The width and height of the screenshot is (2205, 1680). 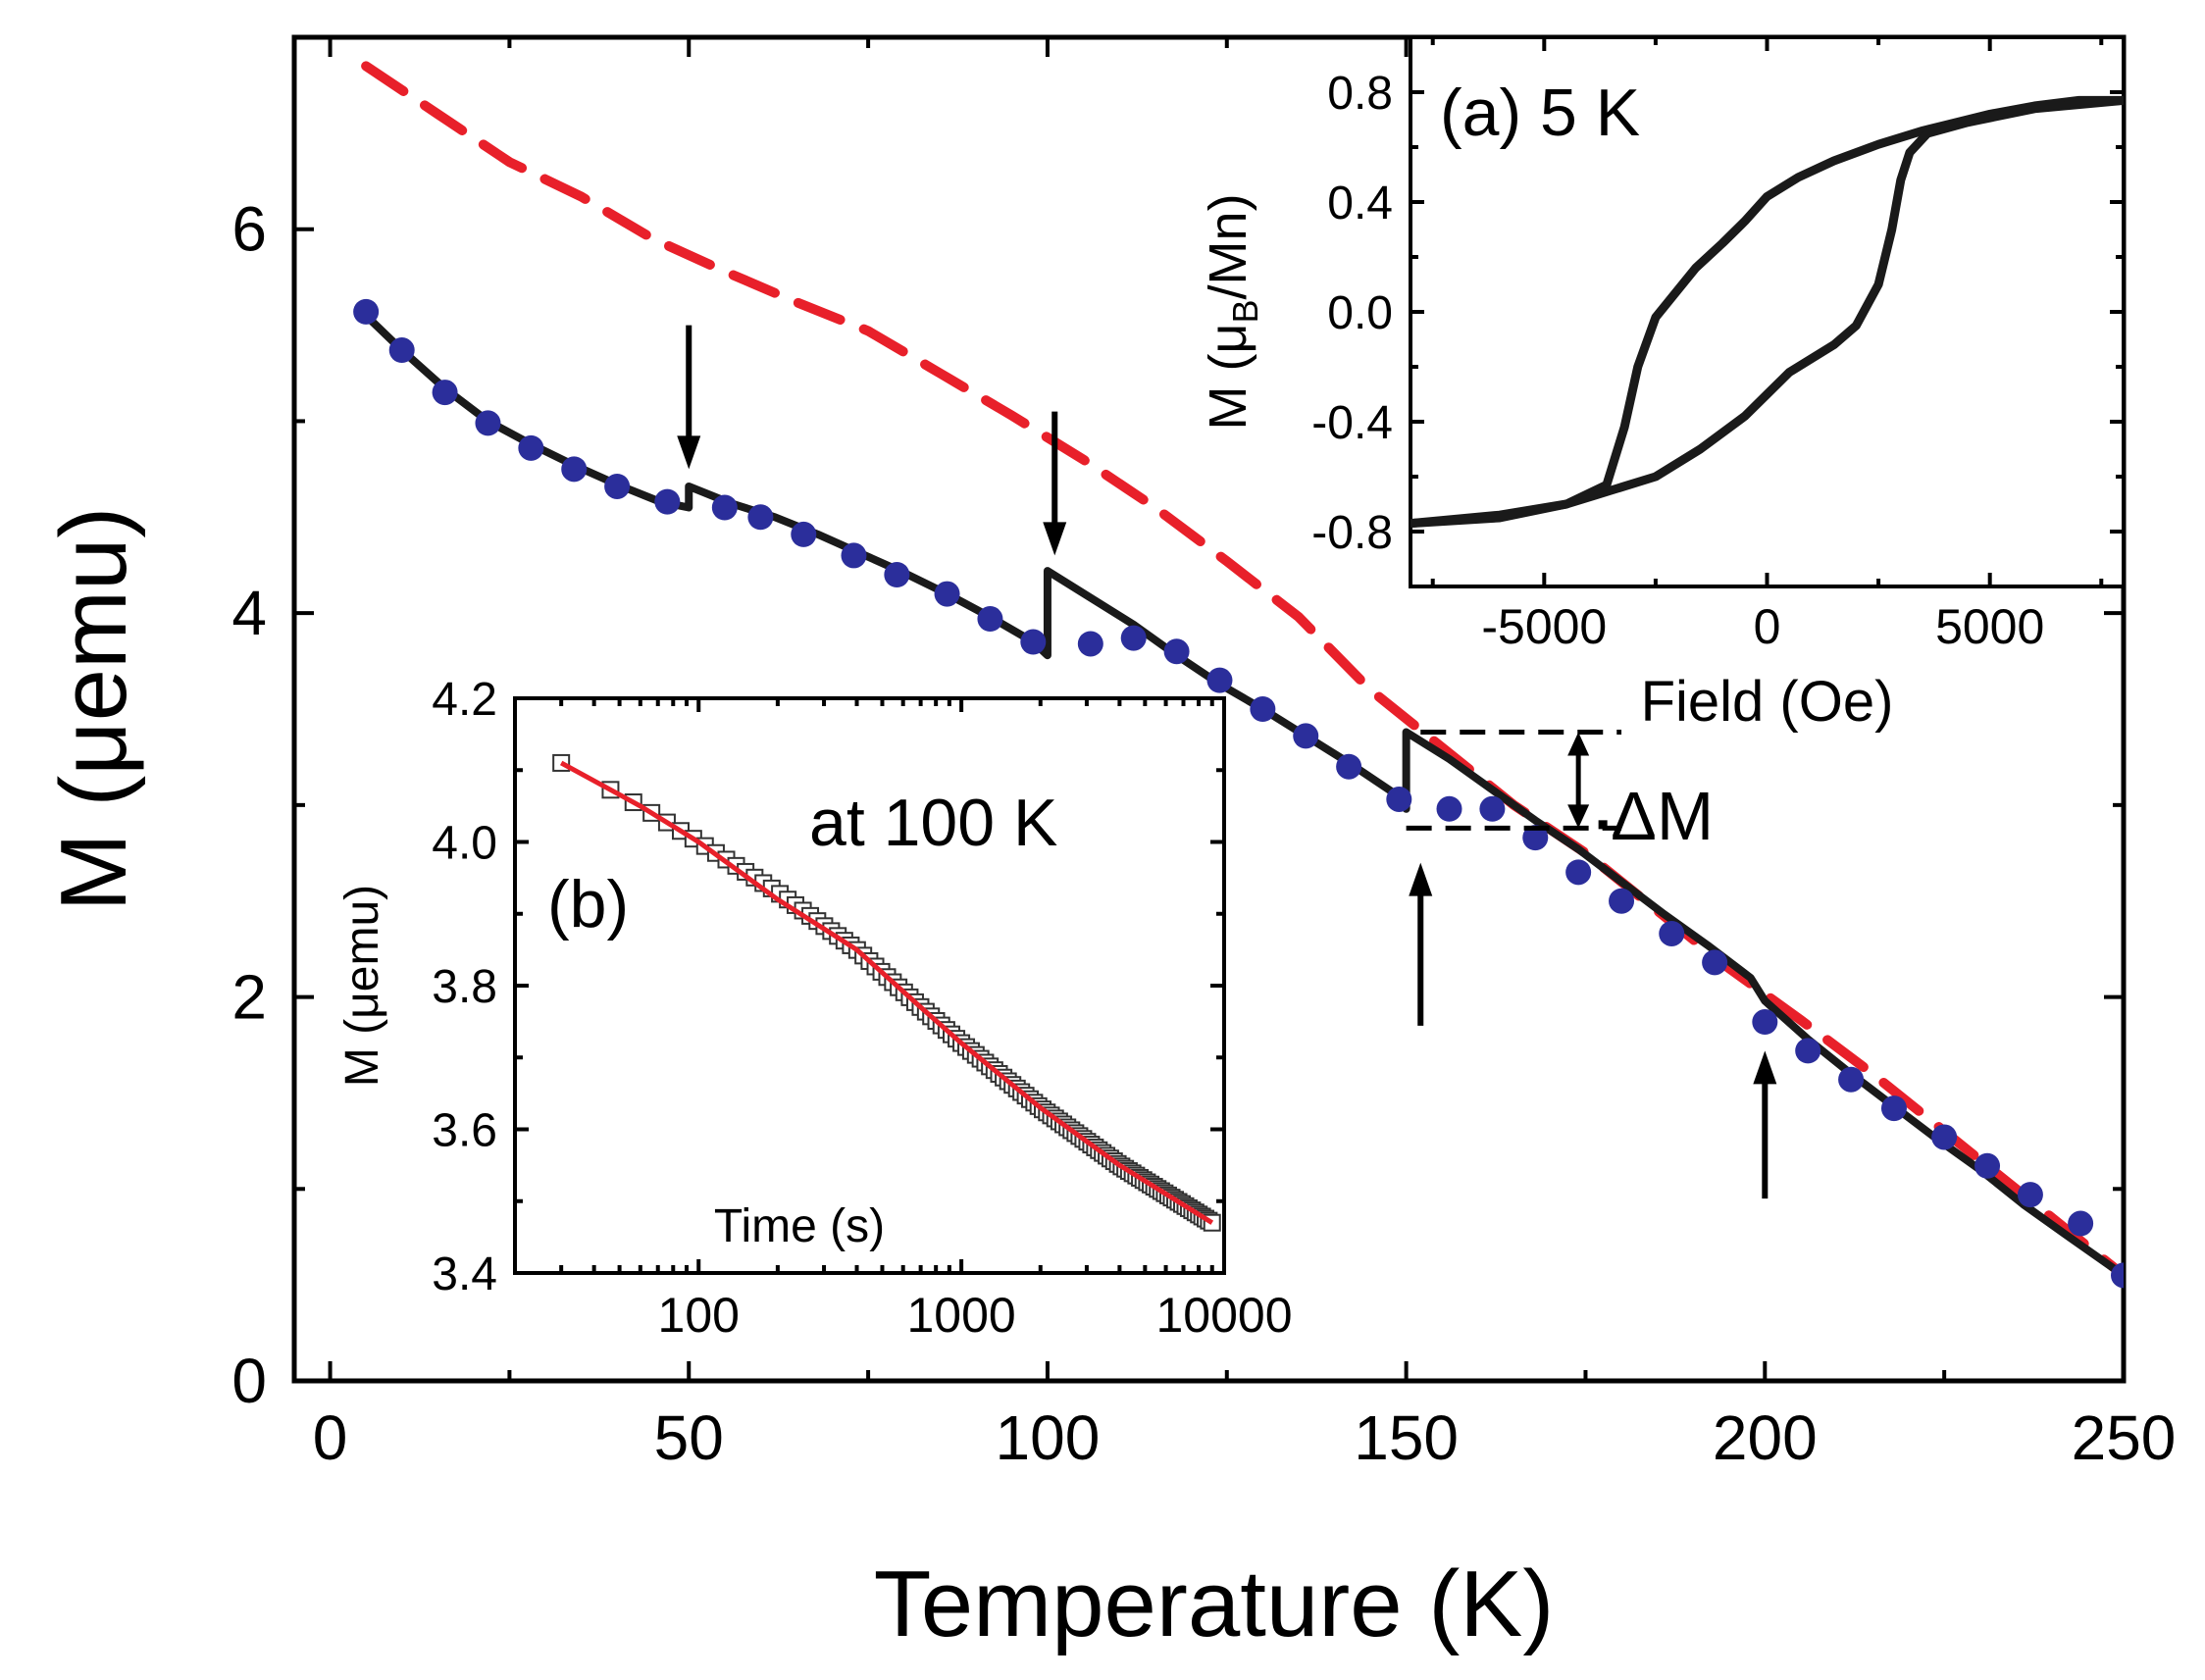 What do you see at coordinates (1662, 816) in the screenshot?
I see `delta-m-label: ΔM` at bounding box center [1662, 816].